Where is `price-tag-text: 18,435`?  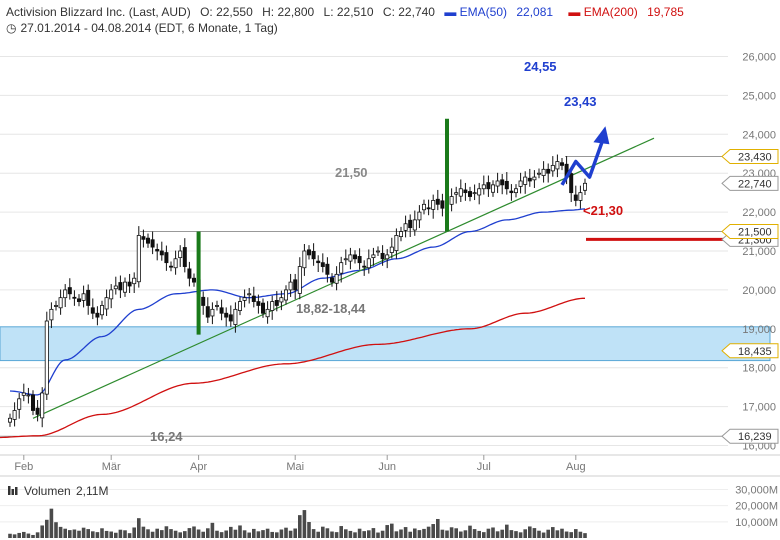 price-tag-text: 18,435 is located at coordinates (755, 352).